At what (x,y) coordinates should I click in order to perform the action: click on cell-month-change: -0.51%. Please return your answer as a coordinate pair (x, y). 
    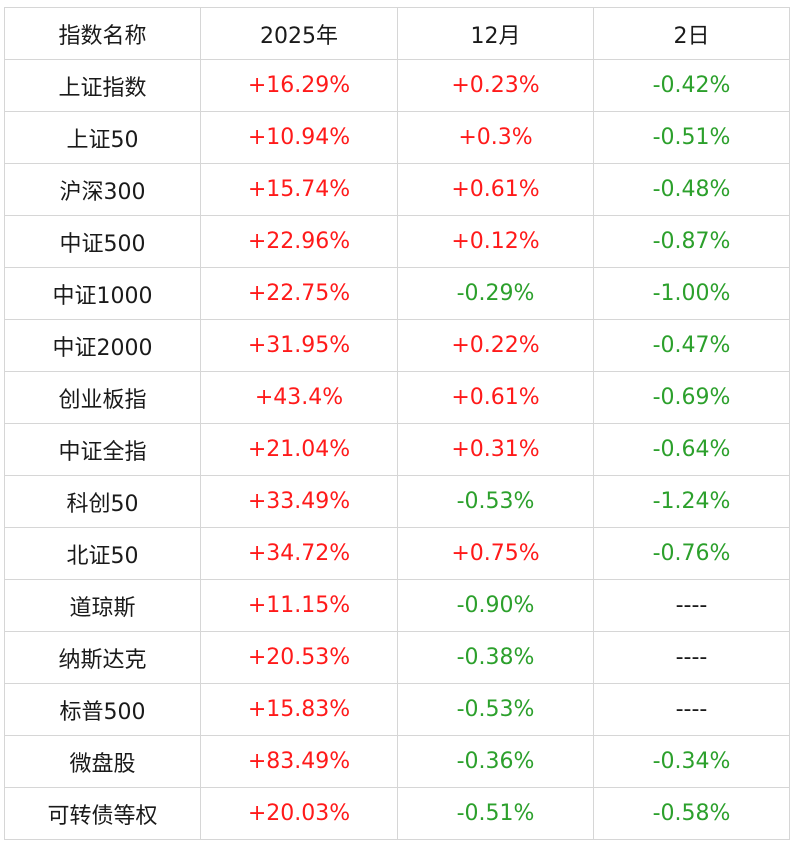
    Looking at the image, I should click on (495, 813).